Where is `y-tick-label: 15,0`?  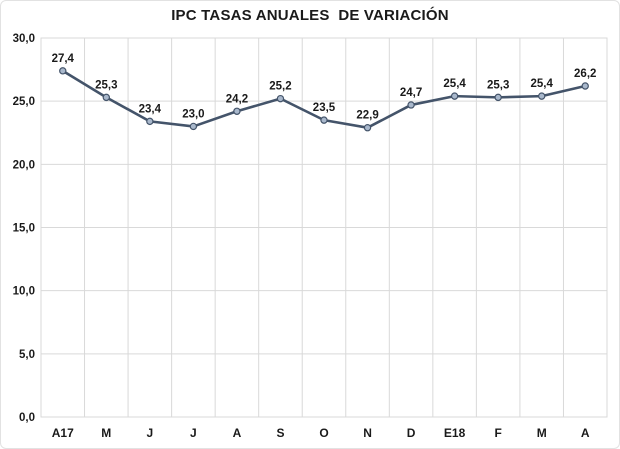
y-tick-label: 15,0 is located at coordinates (24, 229).